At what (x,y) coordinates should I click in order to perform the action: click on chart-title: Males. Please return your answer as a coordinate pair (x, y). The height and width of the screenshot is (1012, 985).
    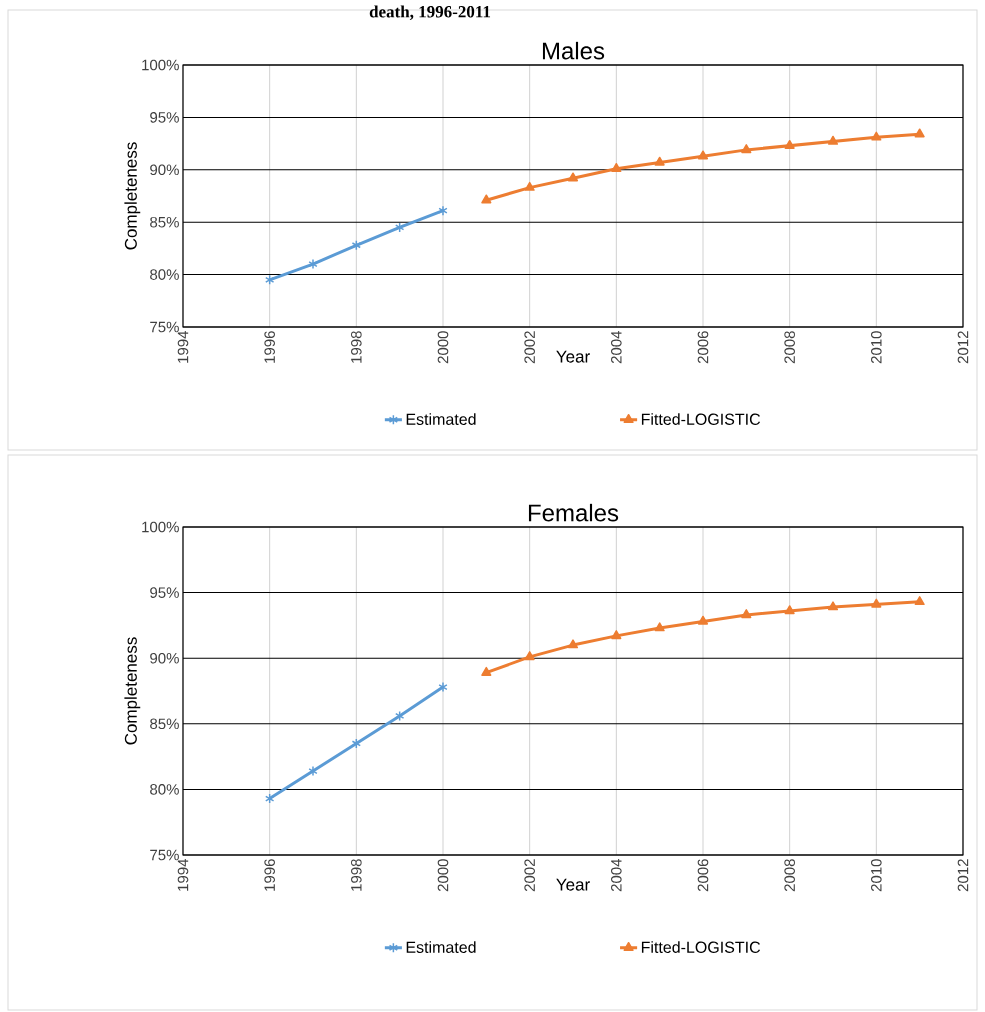
    Looking at the image, I should click on (573, 50).